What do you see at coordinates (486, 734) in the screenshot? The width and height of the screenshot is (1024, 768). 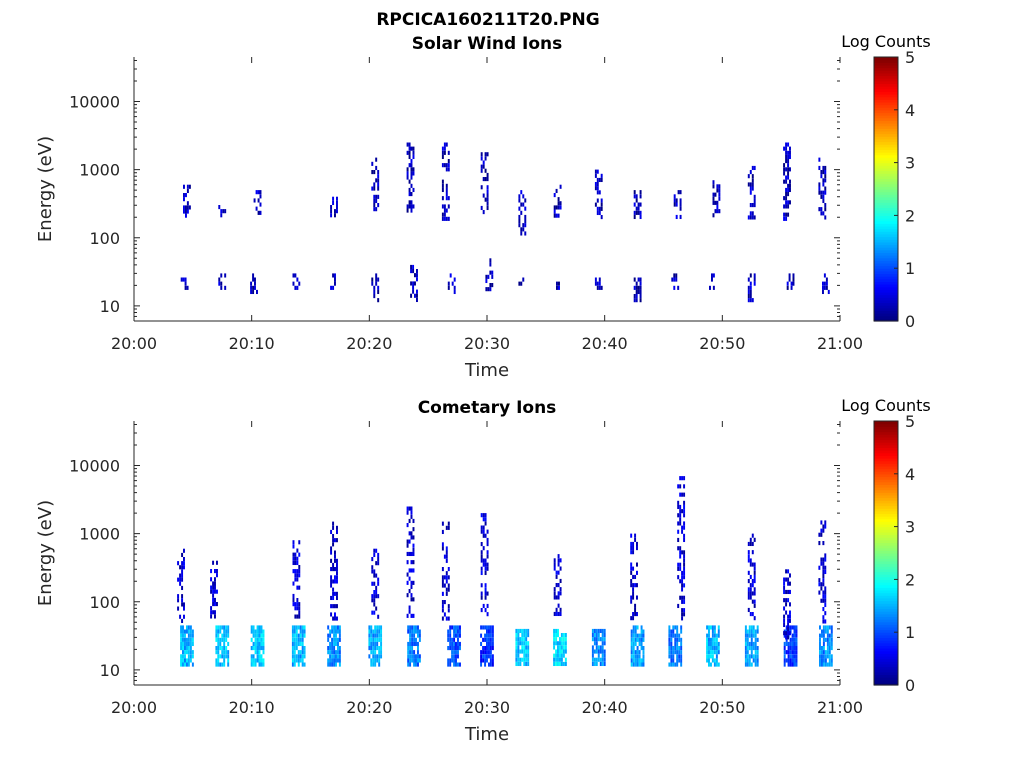 I see `x-axis-label: Time` at bounding box center [486, 734].